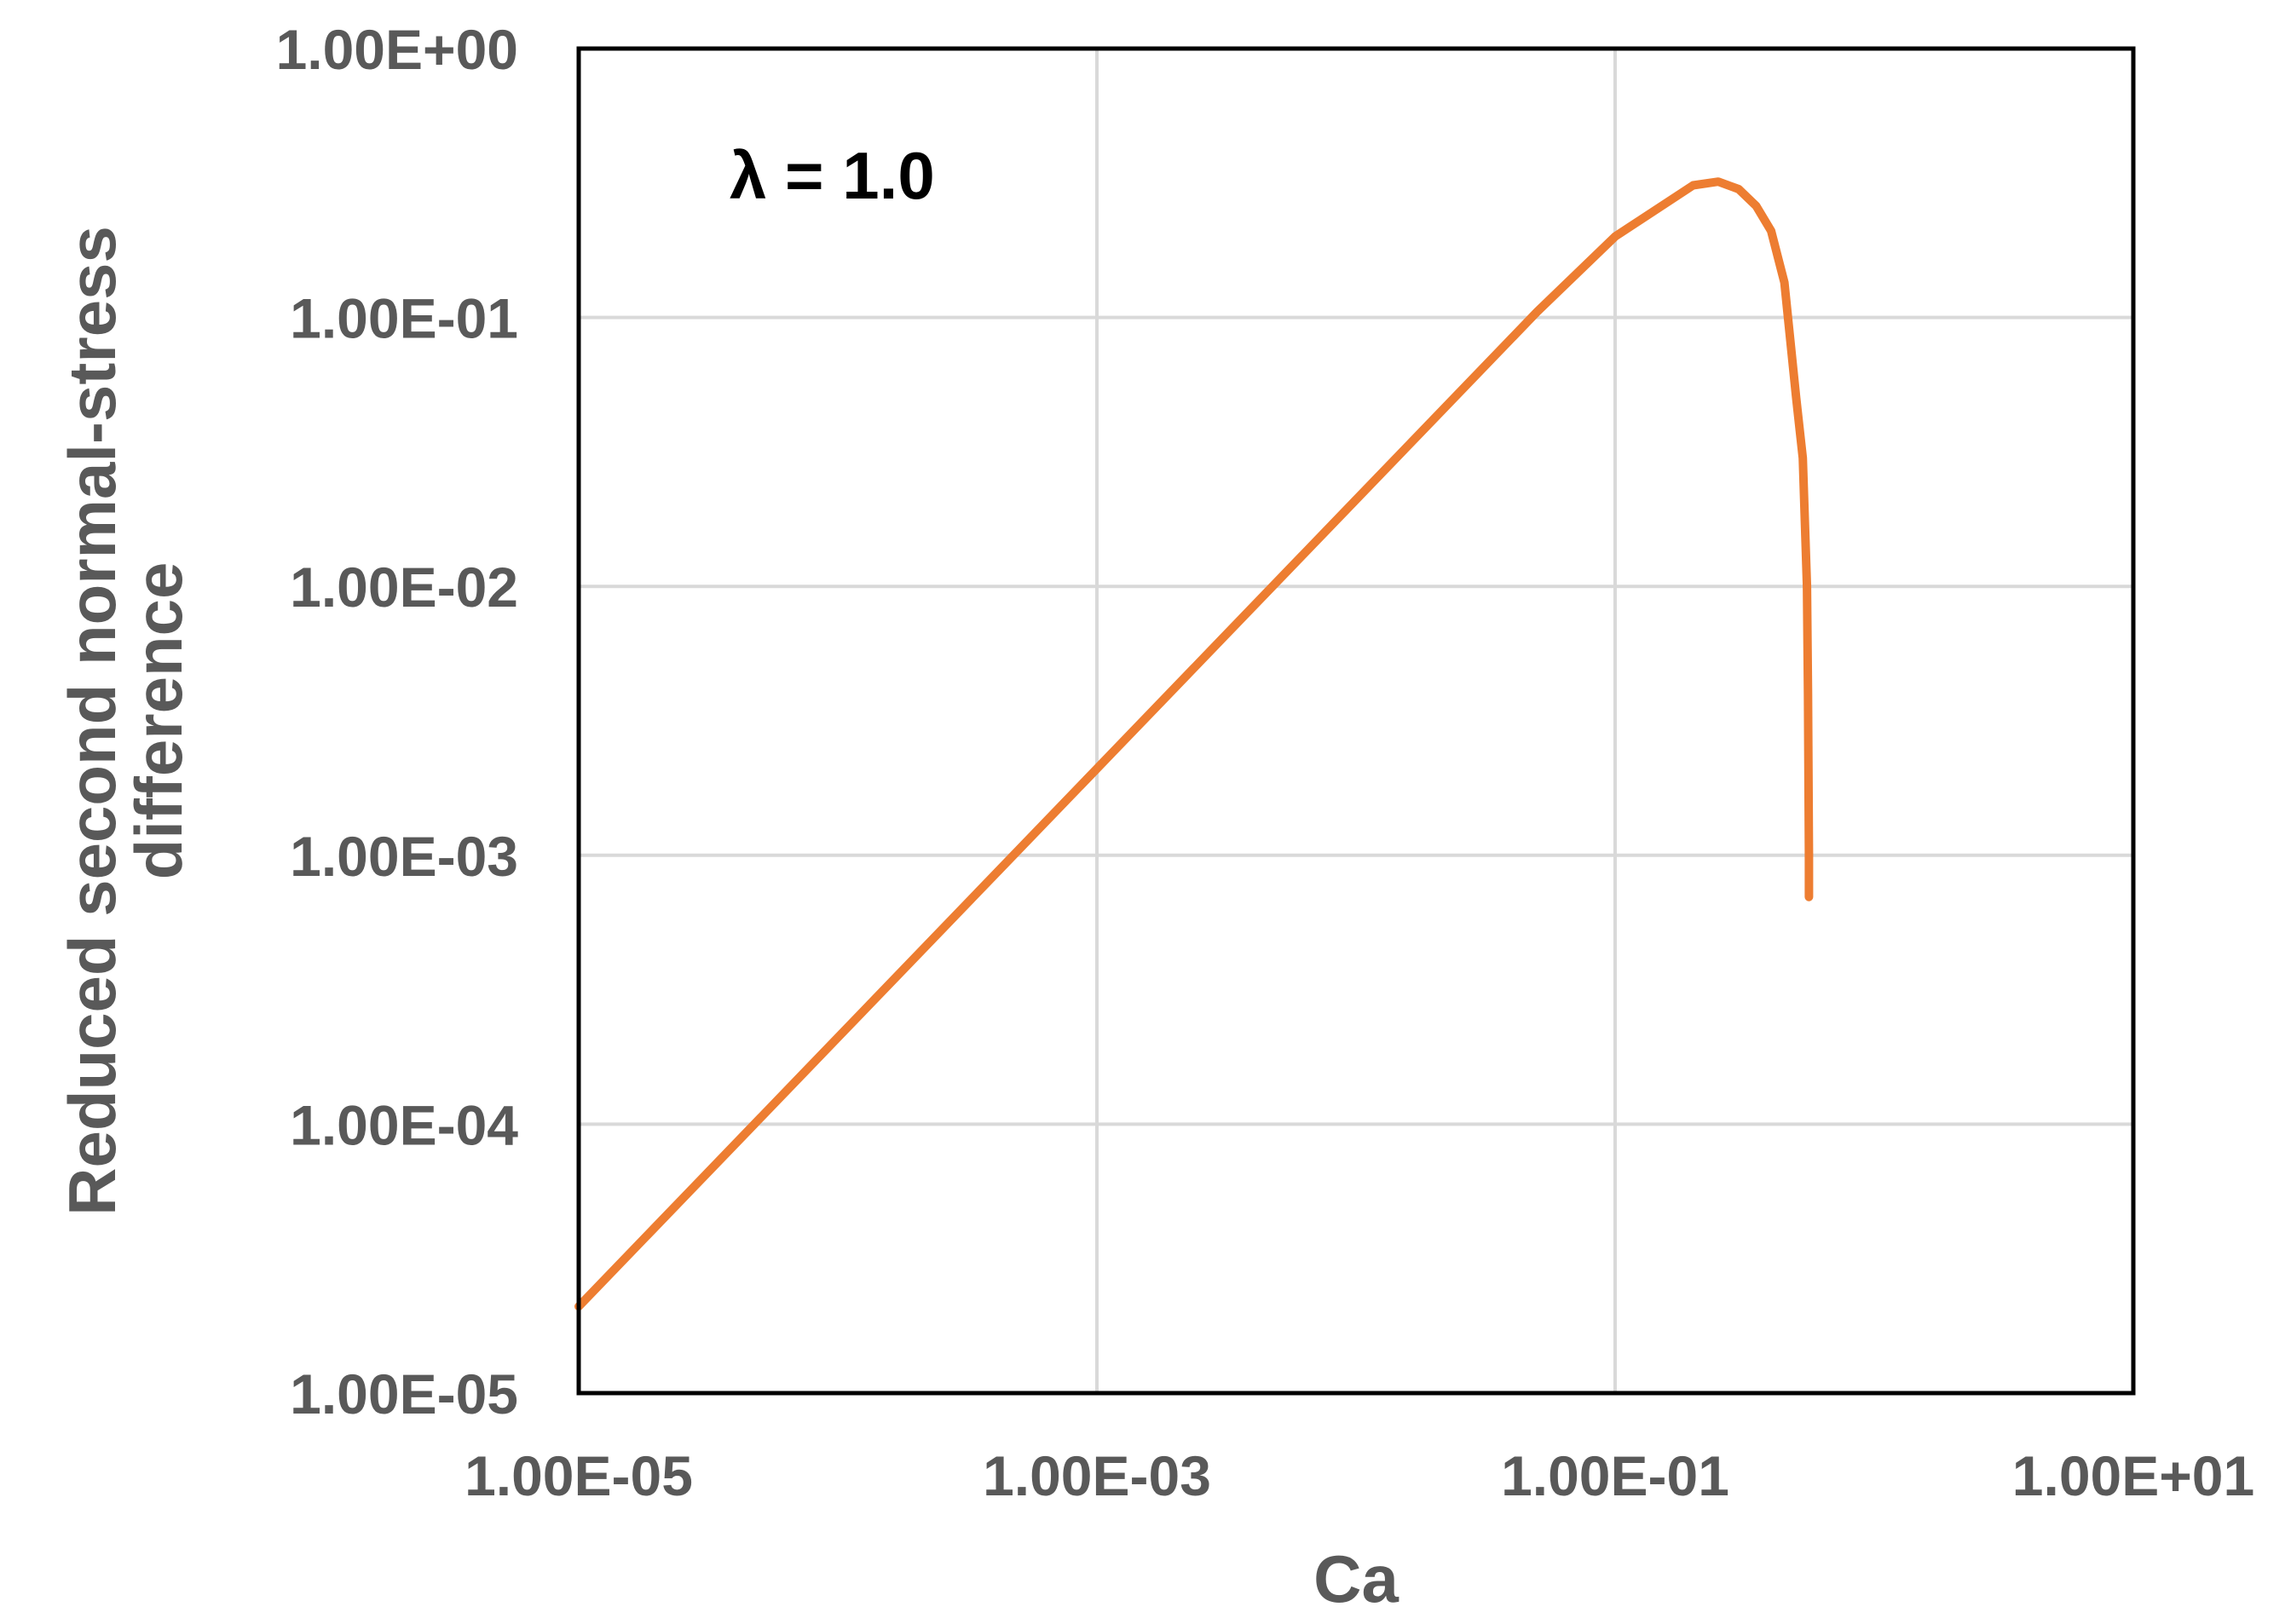  Describe the element at coordinates (1356, 1578) in the screenshot. I see `x-axis-title: Ca` at that location.